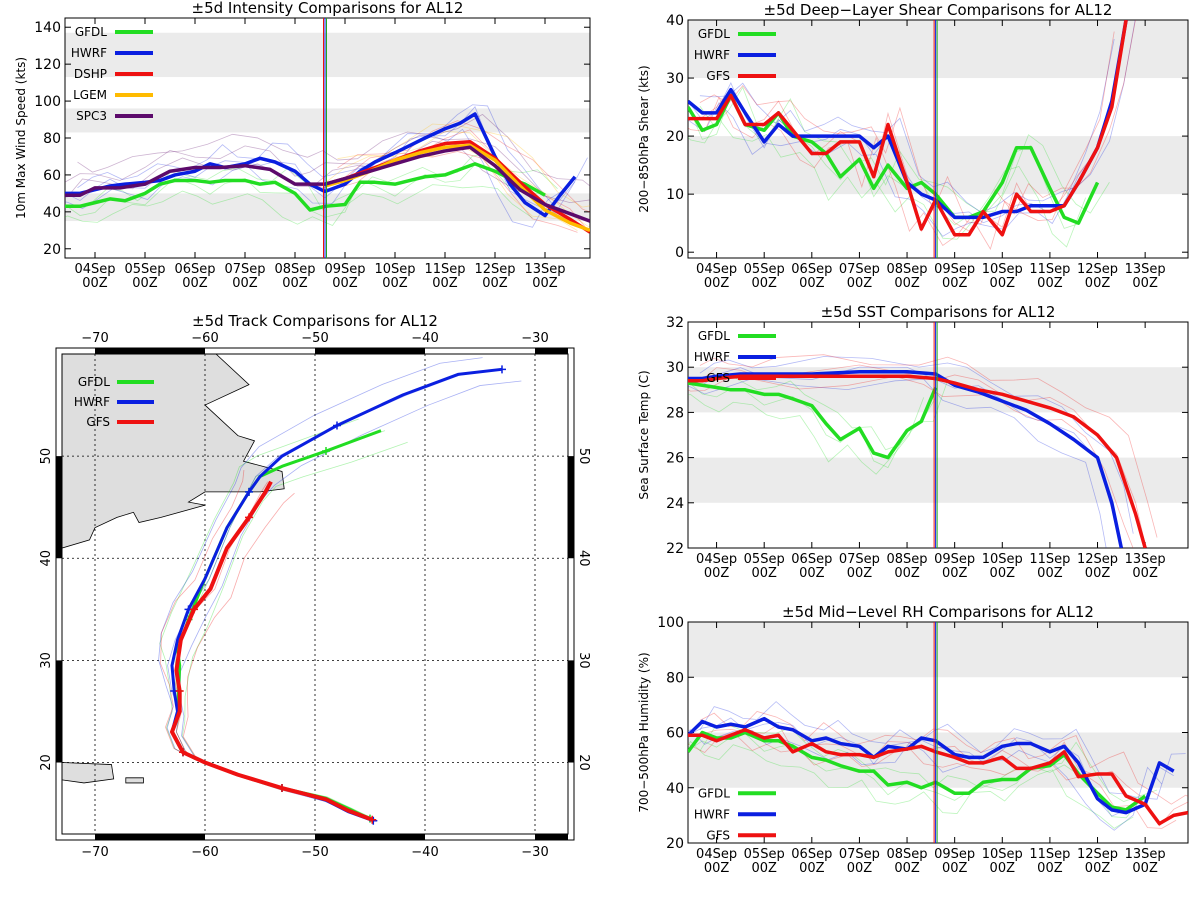 The width and height of the screenshot is (1200, 904). What do you see at coordinates (716, 559) in the screenshot?
I see `sst-xtick-label: 04Sep` at bounding box center [716, 559].